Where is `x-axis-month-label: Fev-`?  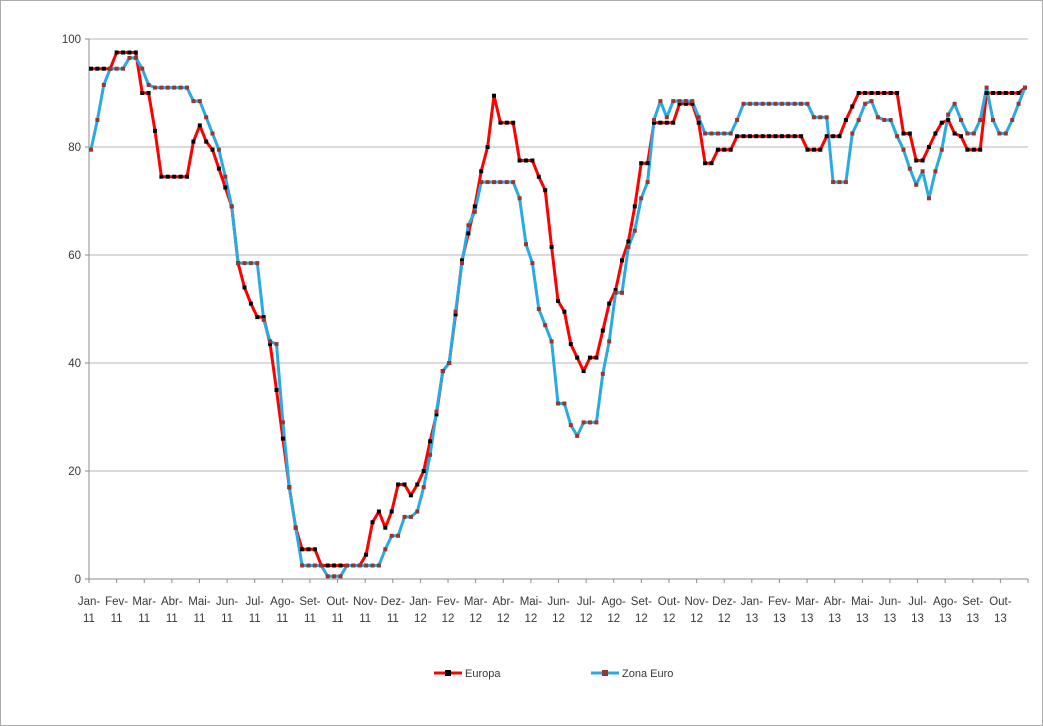
x-axis-month-label: Fev- is located at coordinates (779, 602).